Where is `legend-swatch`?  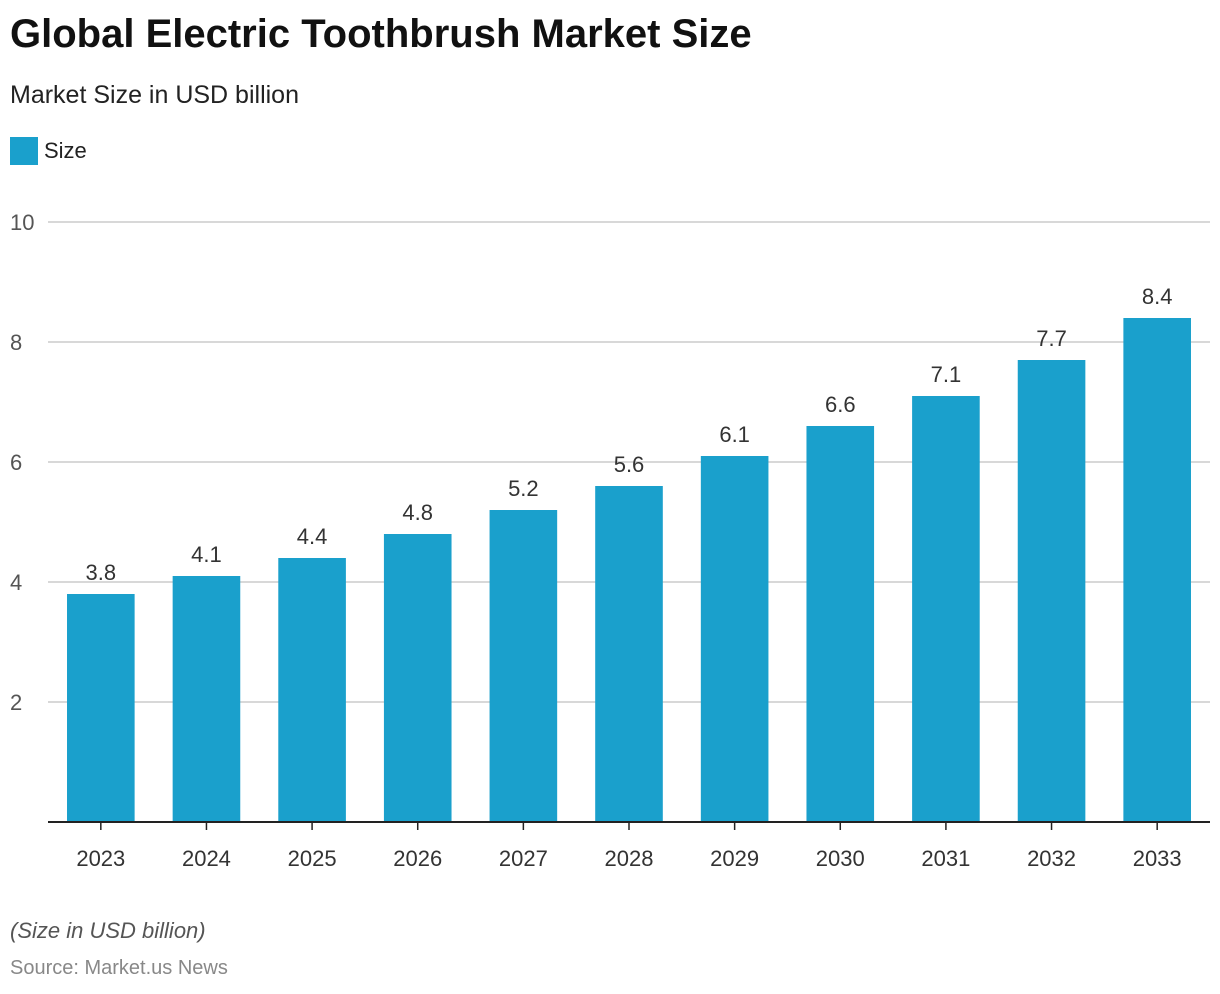 legend-swatch is located at coordinates (24, 151).